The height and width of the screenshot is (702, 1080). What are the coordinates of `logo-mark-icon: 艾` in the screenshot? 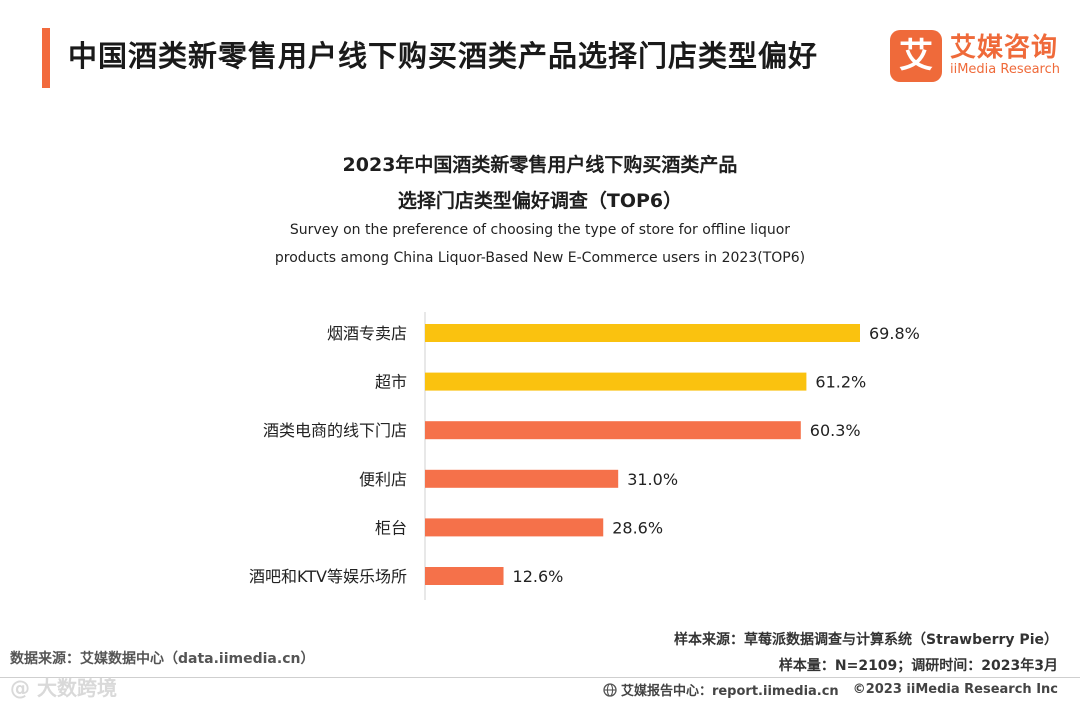 It's located at (915, 56).